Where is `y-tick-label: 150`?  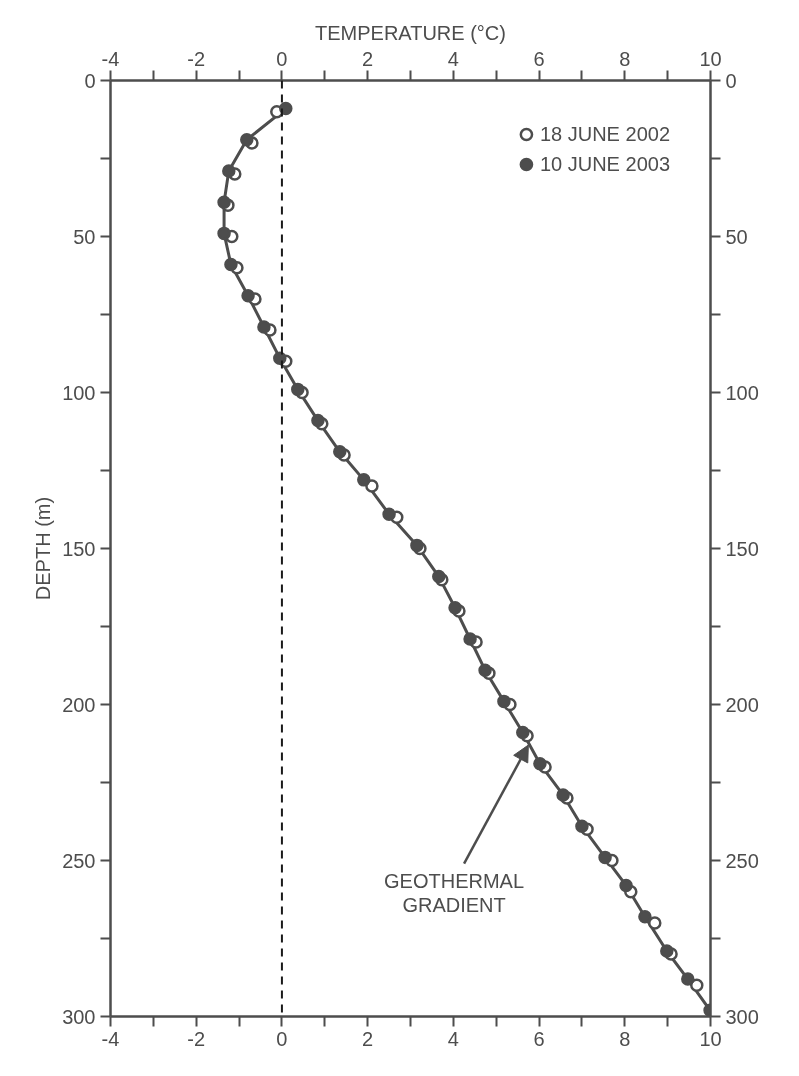 y-tick-label: 150 is located at coordinates (79, 548).